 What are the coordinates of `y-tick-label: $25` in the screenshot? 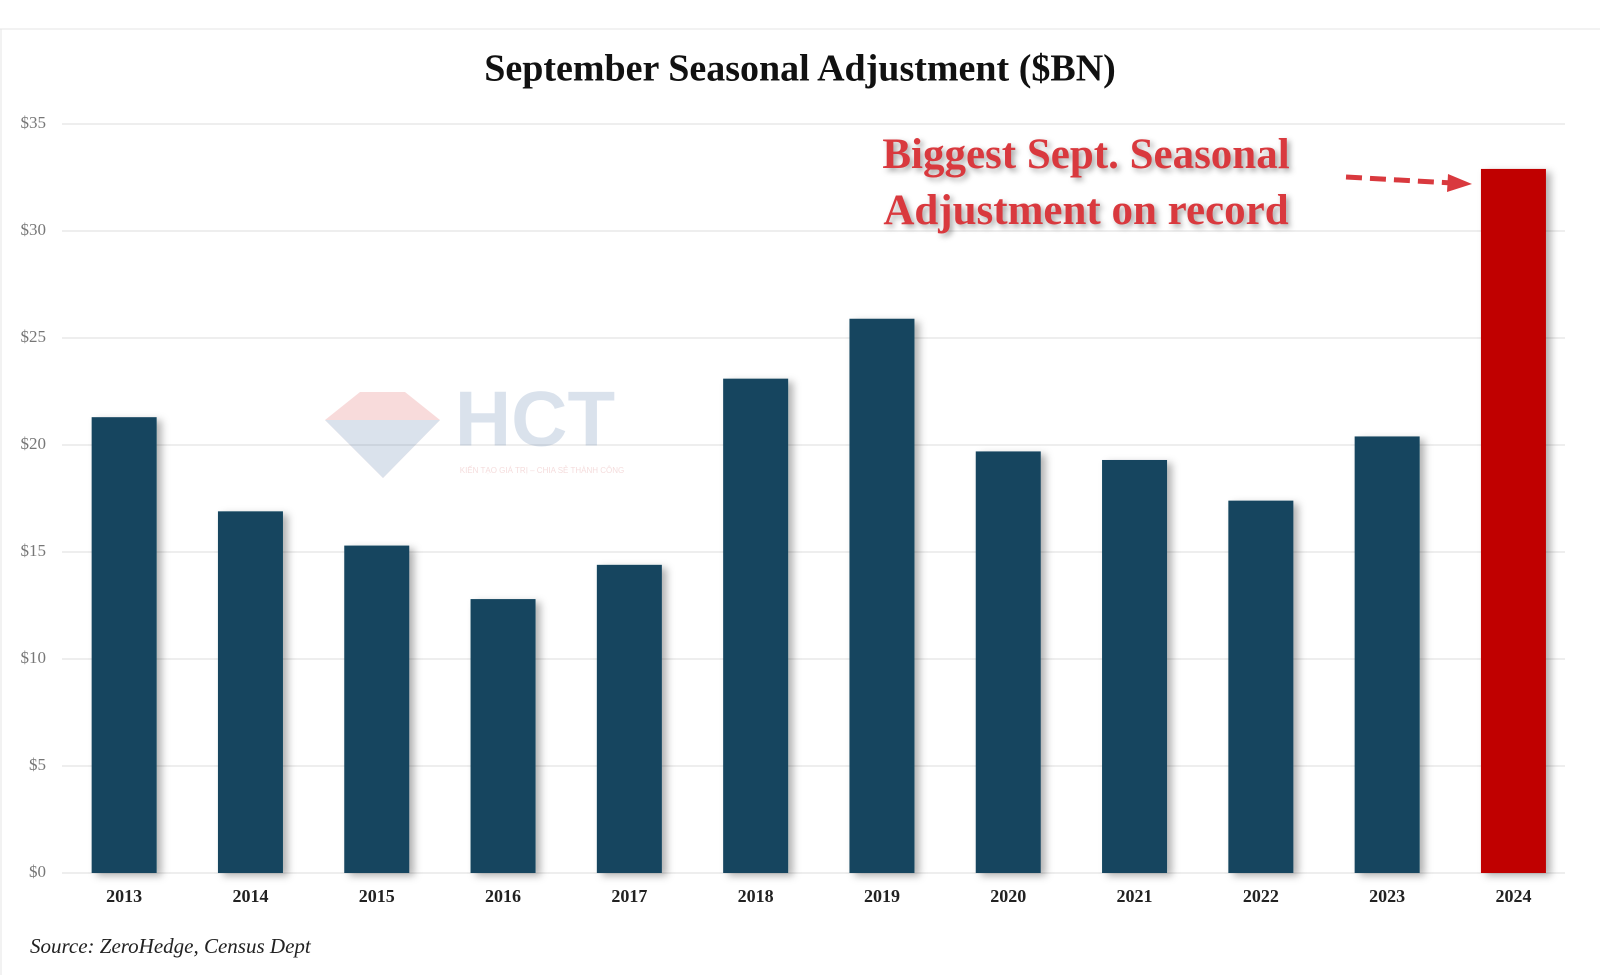 It's located at (34, 336).